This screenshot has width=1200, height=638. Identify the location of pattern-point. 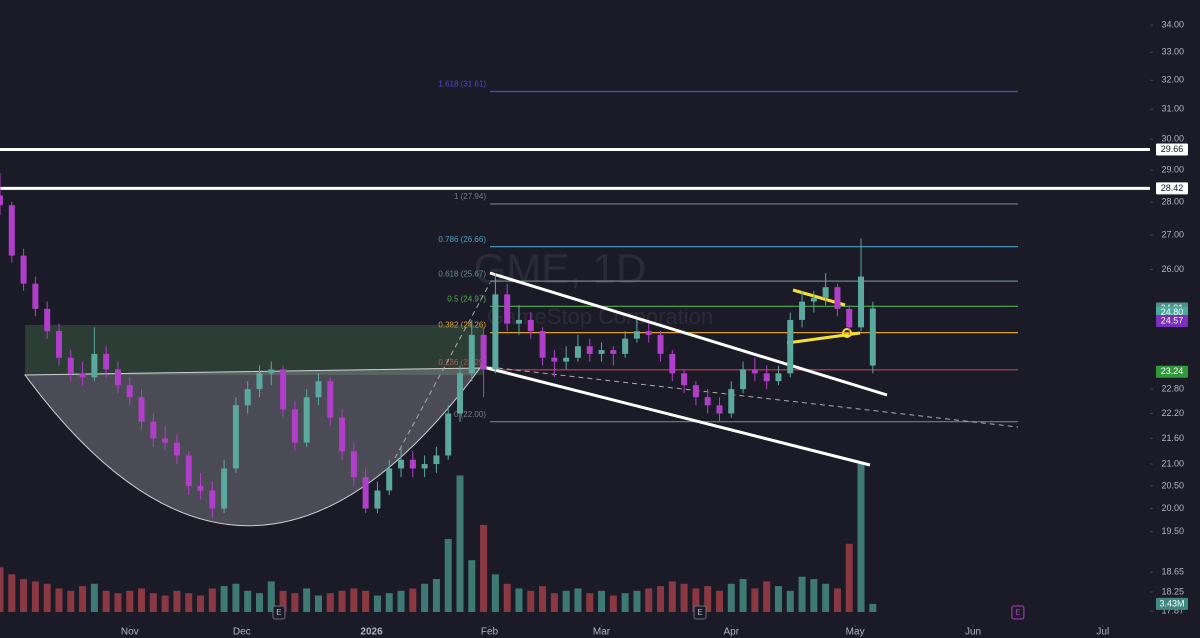
(847, 333).